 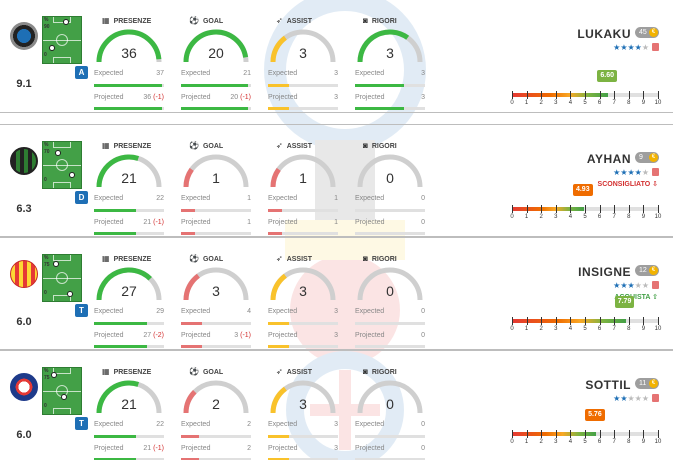 I want to click on scale-tick-label: 3, so click(x=556, y=217).